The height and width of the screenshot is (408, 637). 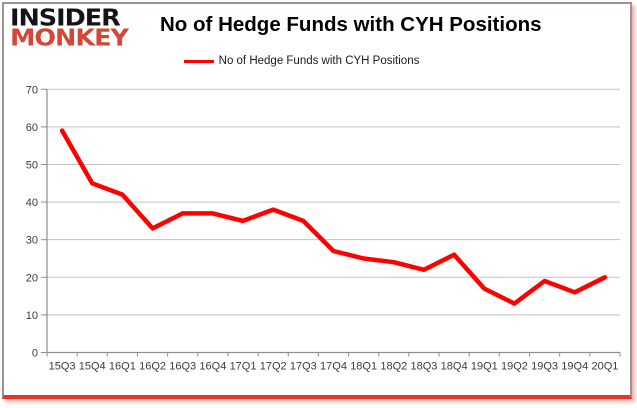 What do you see at coordinates (273, 367) in the screenshot?
I see `x-tick-label: 17Q2` at bounding box center [273, 367].